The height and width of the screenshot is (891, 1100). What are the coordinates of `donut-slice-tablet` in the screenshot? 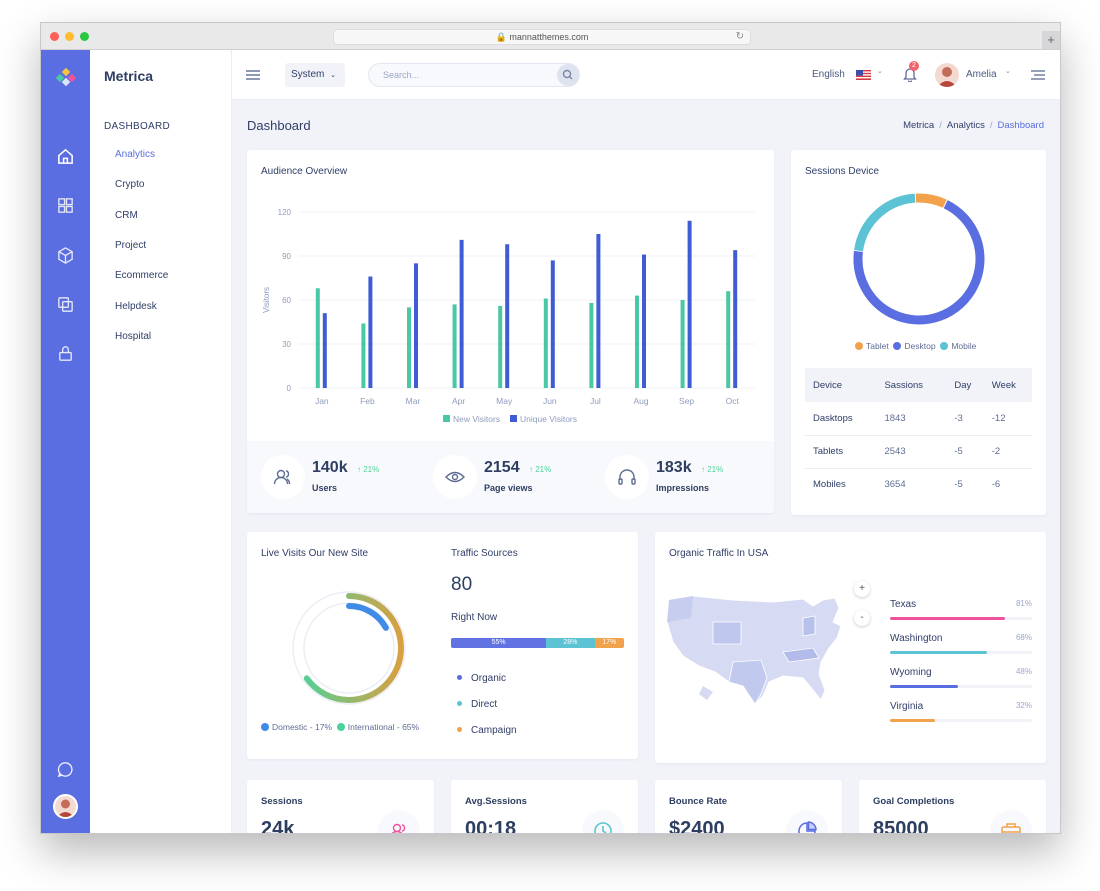 It's located at (919, 259).